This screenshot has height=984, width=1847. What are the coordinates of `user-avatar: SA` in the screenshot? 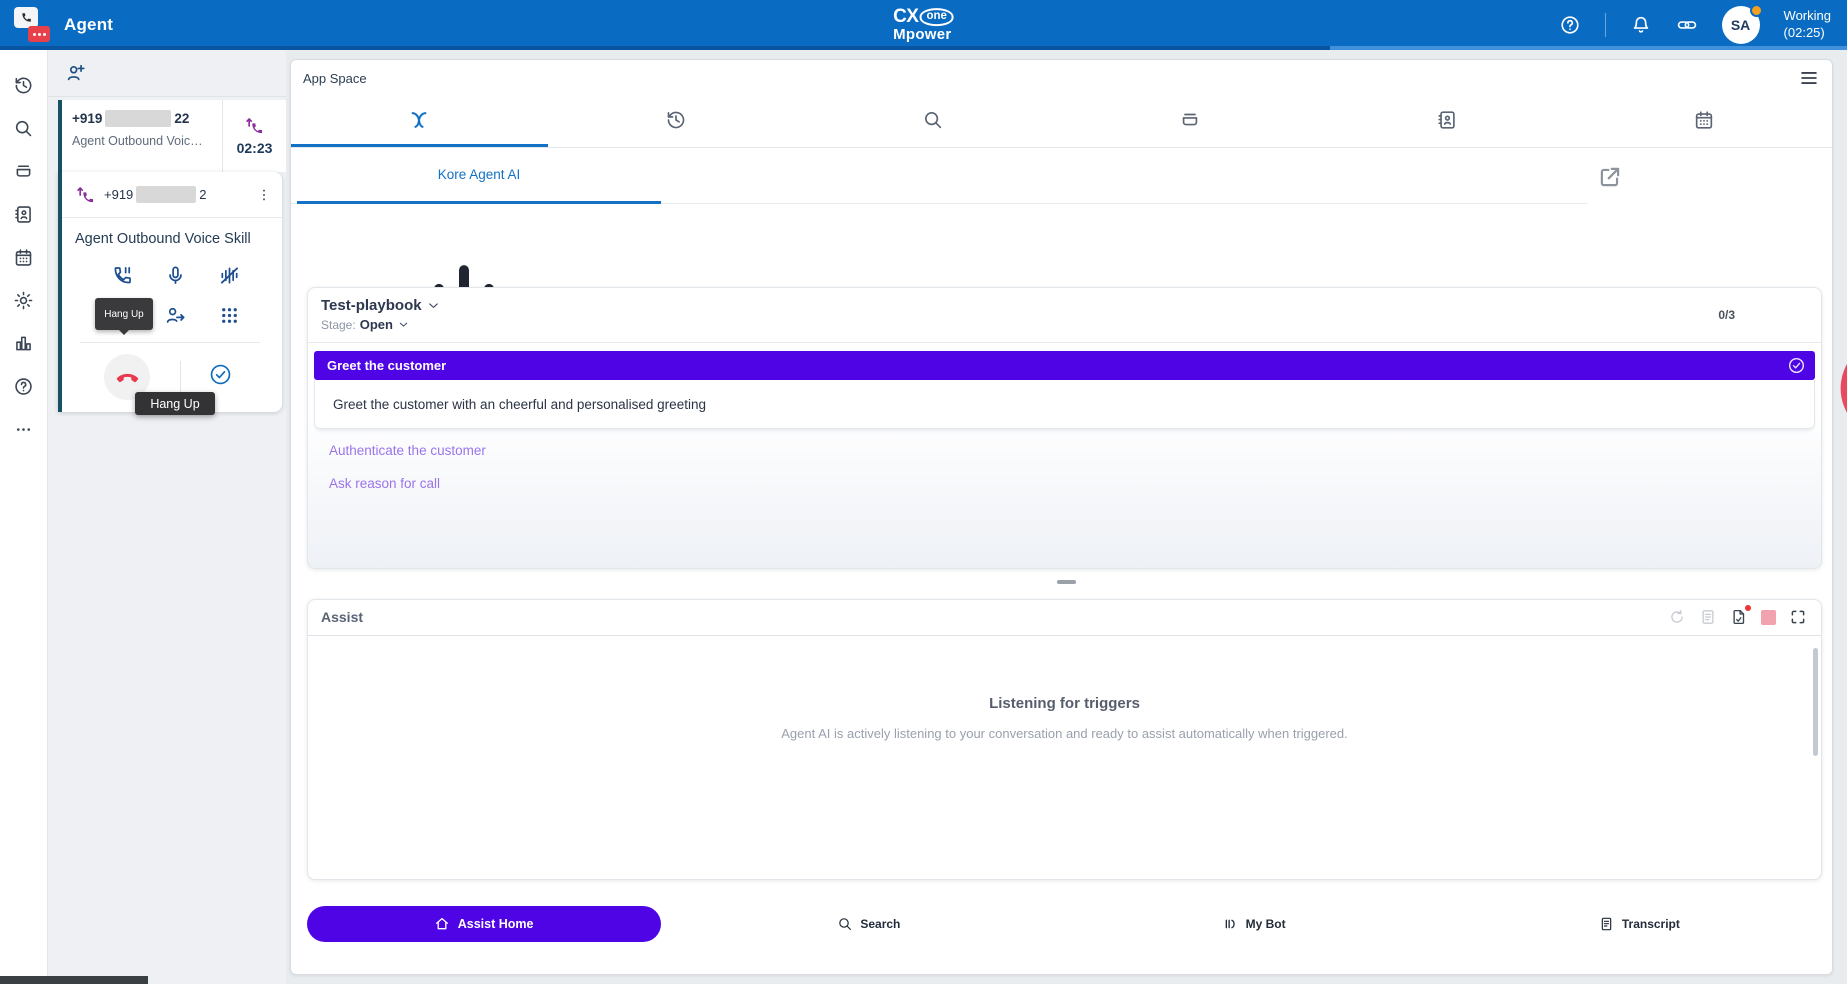 It's located at (1742, 24).